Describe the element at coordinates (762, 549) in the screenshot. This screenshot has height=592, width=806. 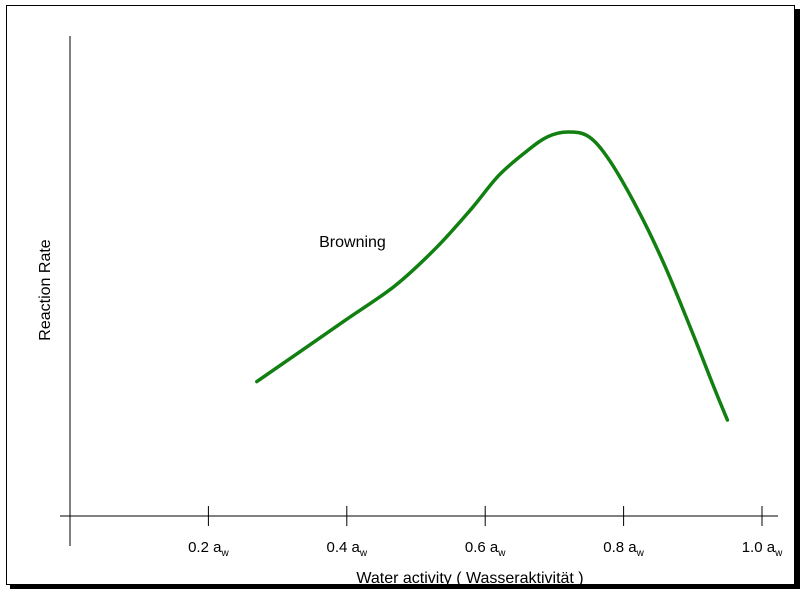
I see `x-tick-label: 1.0 aw` at that location.